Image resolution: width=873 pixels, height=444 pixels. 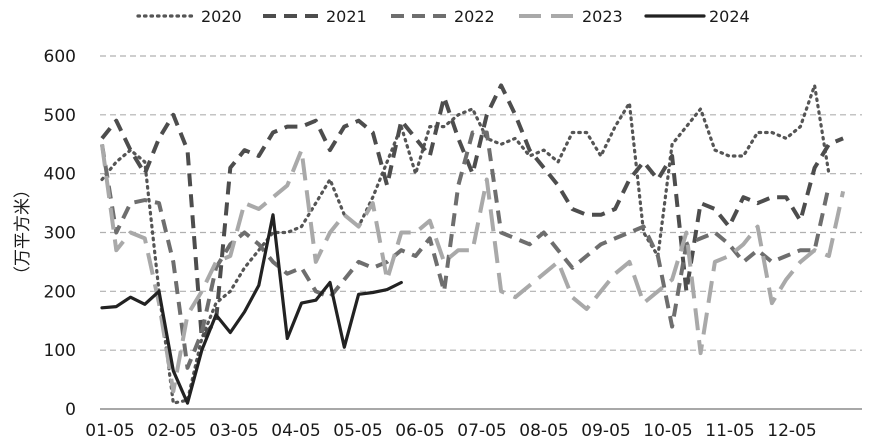 What do you see at coordinates (60, 116) in the screenshot?
I see `y-tick-label: 500` at bounding box center [60, 116].